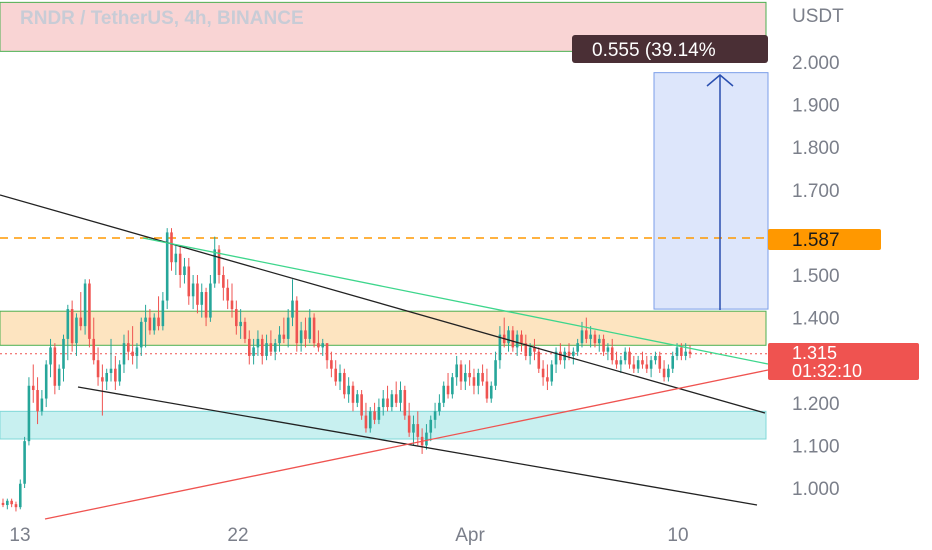 This screenshot has height=550, width=932. What do you see at coordinates (383, 425) in the screenshot?
I see `demand-zone` at bounding box center [383, 425].